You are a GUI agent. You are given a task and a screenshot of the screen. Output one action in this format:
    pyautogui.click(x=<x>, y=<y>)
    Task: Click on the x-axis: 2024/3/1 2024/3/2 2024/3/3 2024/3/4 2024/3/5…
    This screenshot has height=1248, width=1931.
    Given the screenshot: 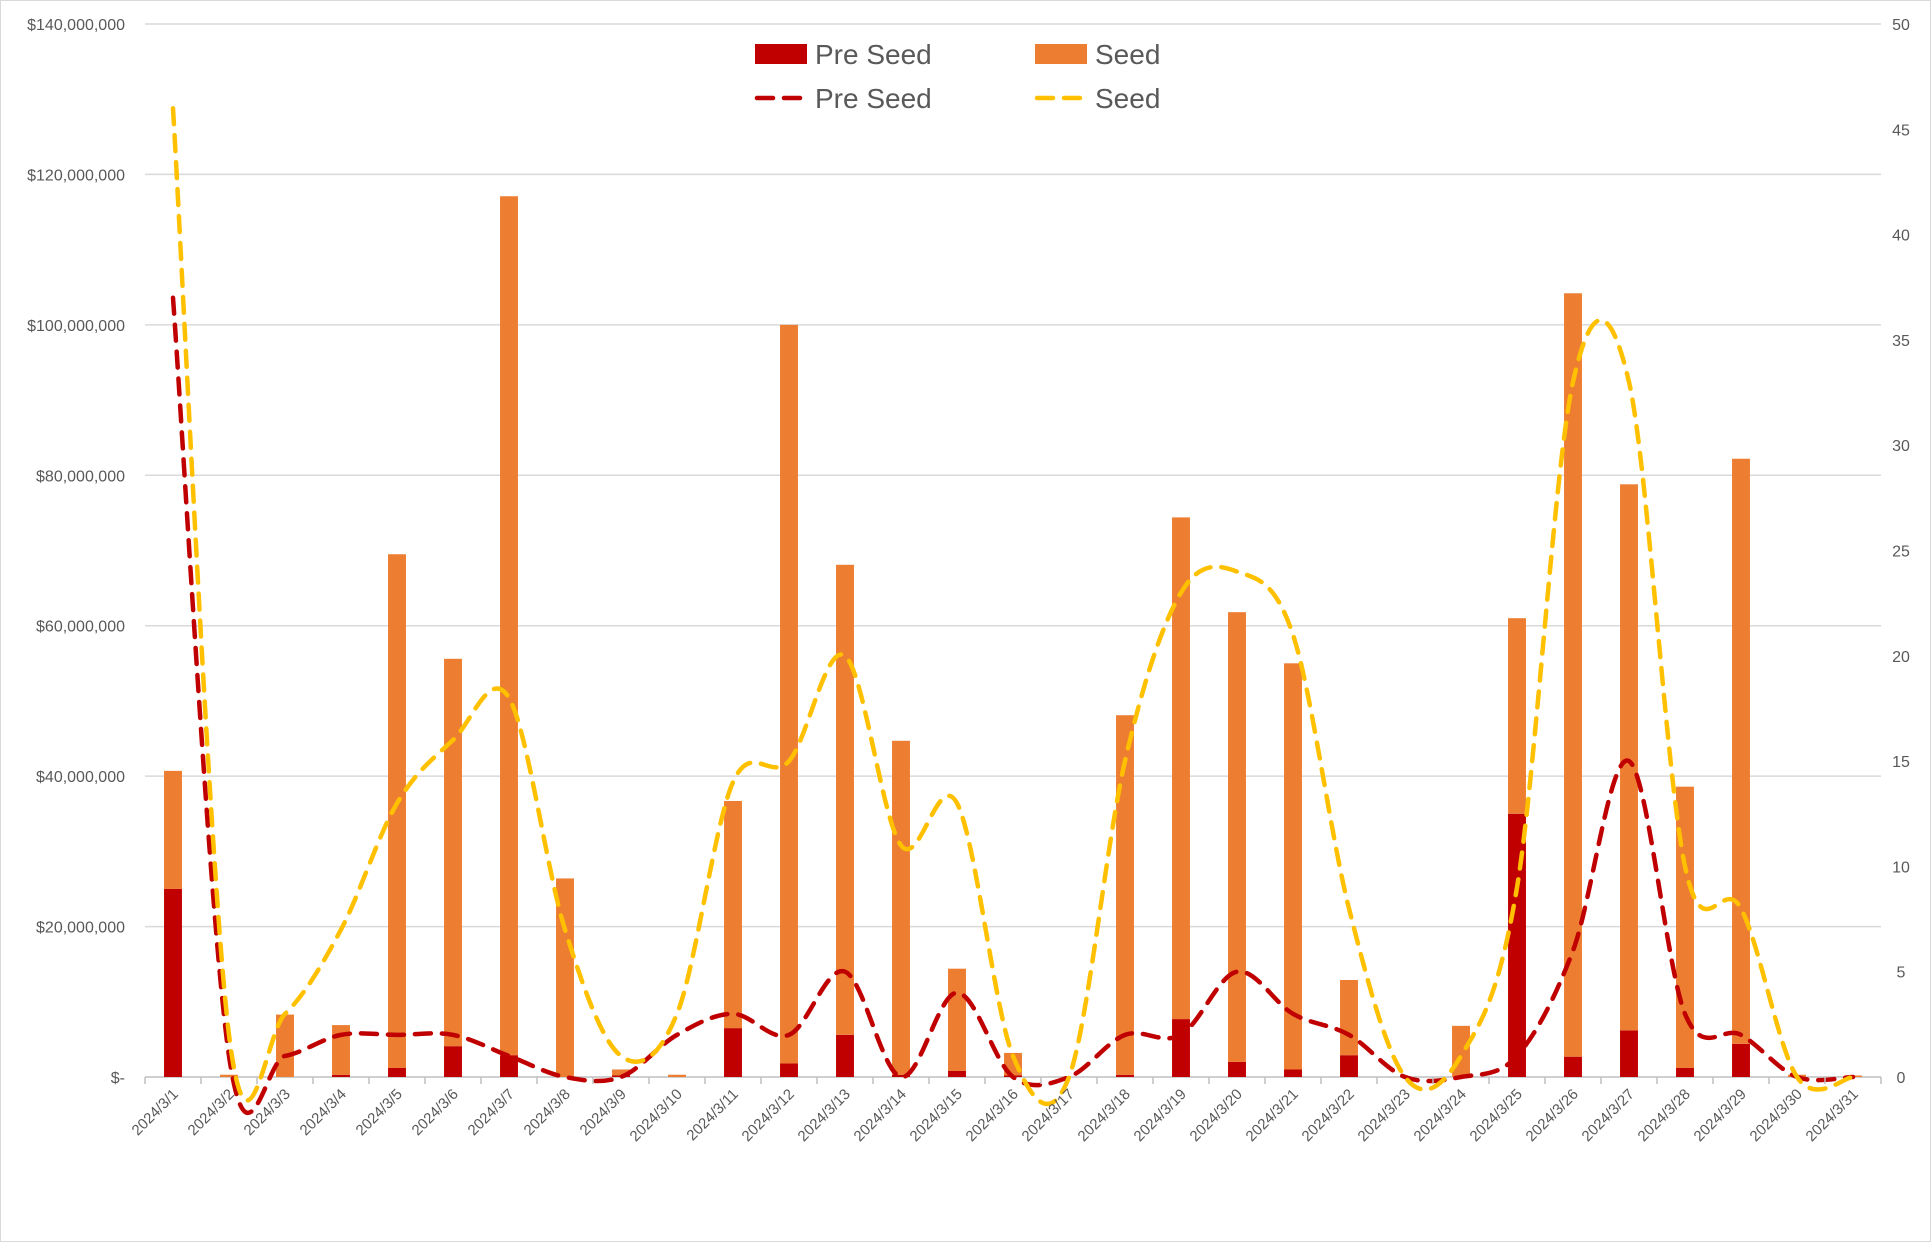 What is the action you would take?
    pyautogui.click(x=1005, y=1111)
    